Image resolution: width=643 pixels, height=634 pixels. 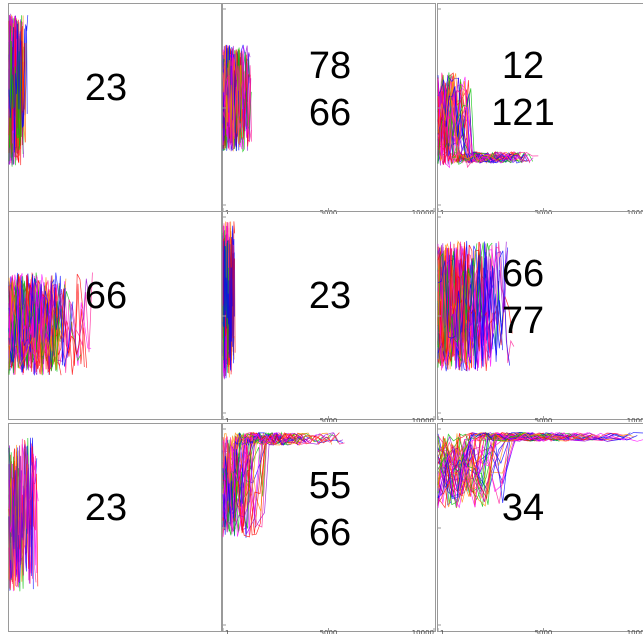 I want to click on panel-r1c1: 23, so click(x=115, y=108).